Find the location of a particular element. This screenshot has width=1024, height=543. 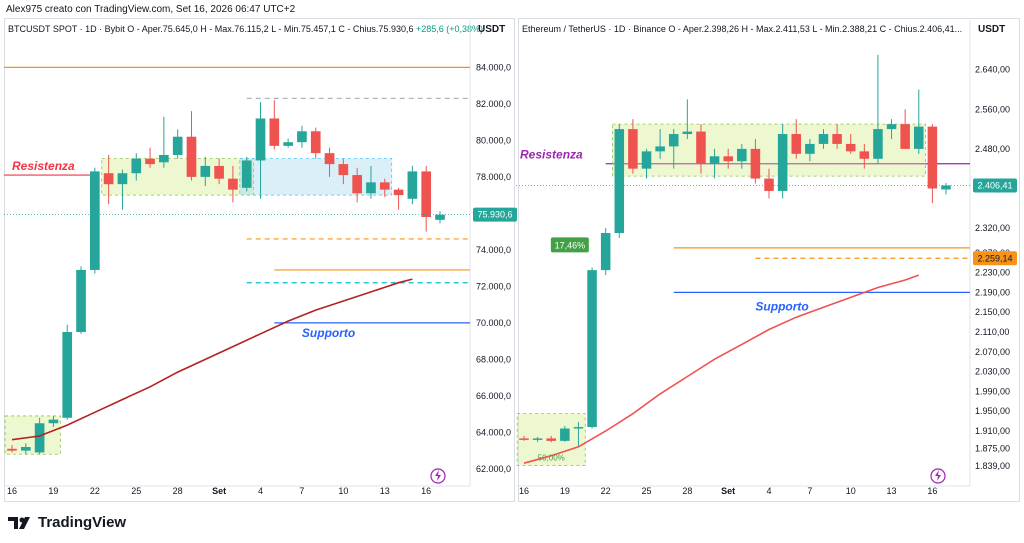

eth-symbol: Ethereum / TetherUS · 1D · Binance is located at coordinates (594, 29).